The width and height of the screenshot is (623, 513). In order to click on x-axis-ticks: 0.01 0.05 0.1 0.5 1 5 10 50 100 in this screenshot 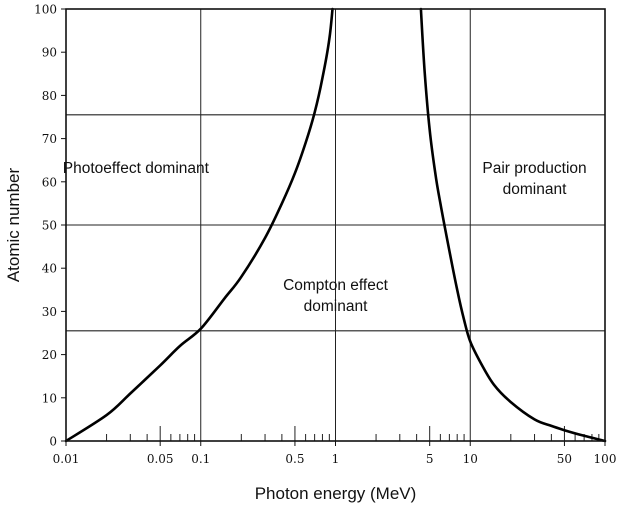, I will do `click(335, 453)`.